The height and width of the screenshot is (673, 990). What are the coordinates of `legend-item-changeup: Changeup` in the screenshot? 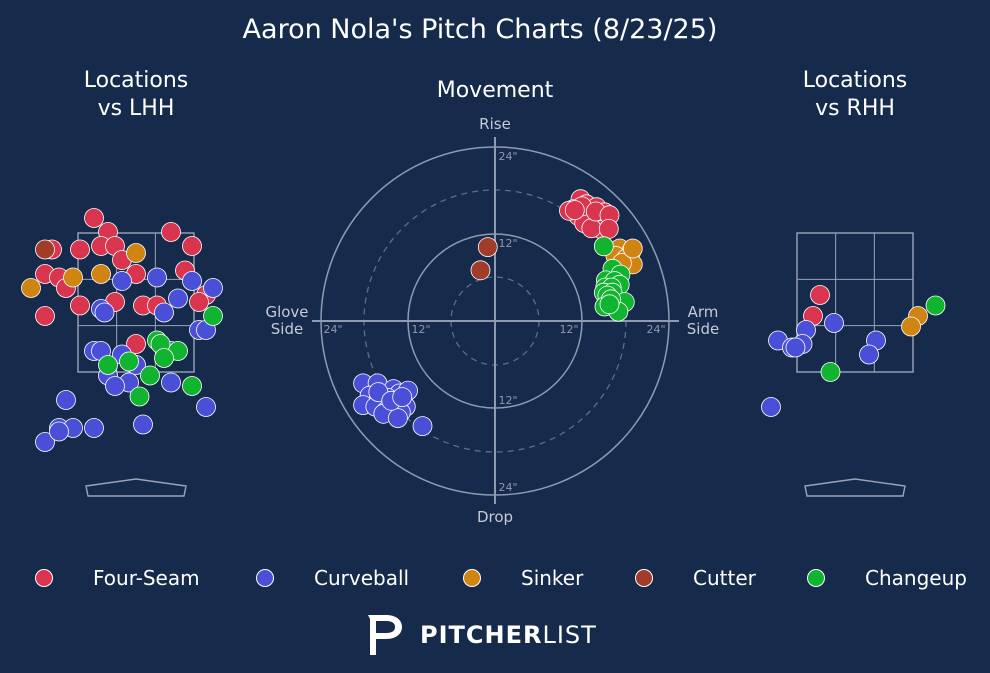 It's located at (887, 578).